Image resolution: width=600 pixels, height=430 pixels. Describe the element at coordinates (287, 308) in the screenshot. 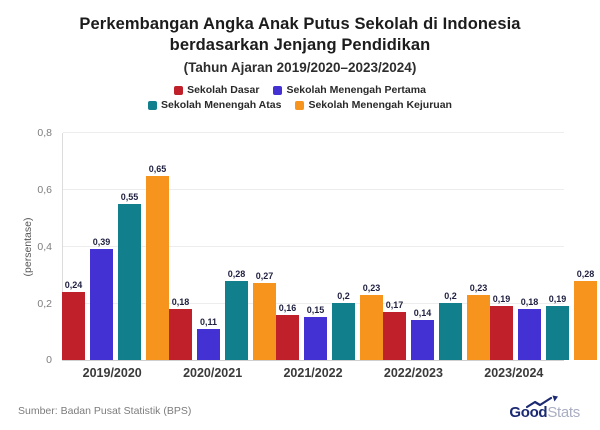

I see `bar-value-label: 0,16` at that location.